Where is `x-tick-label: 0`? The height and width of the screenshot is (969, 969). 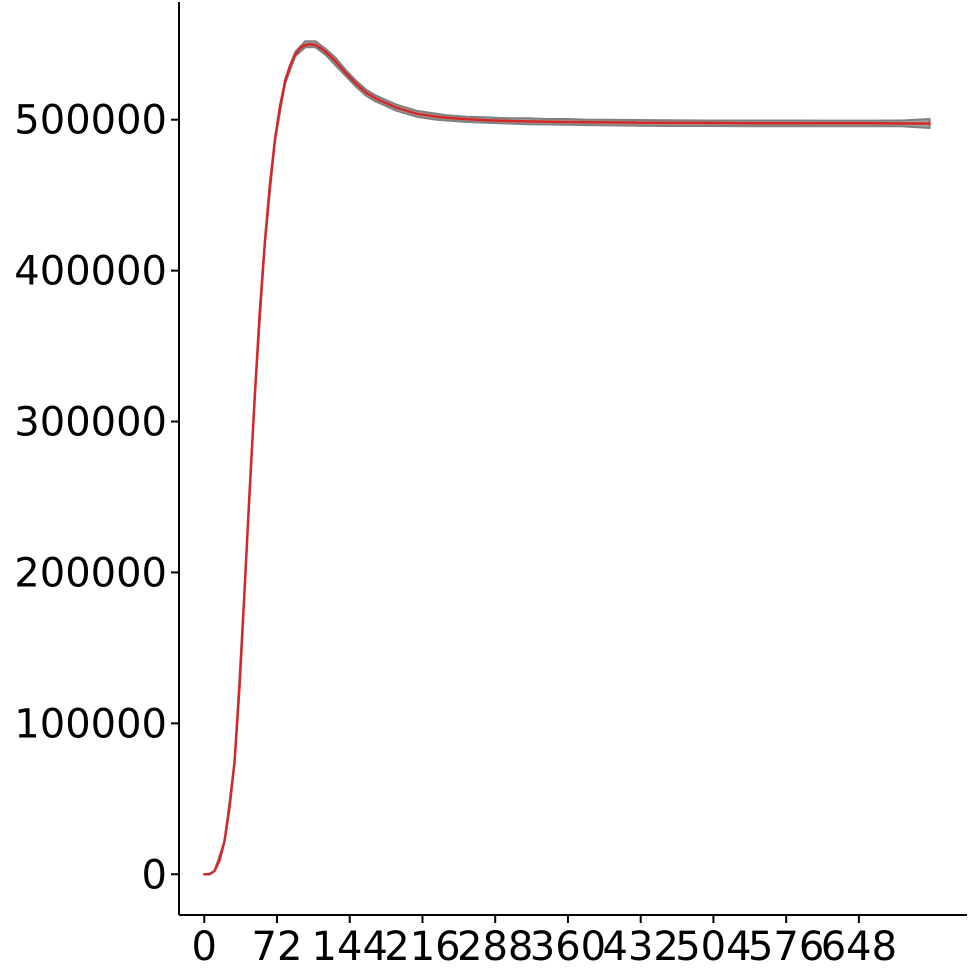 x-tick-label: 0 is located at coordinates (204, 946).